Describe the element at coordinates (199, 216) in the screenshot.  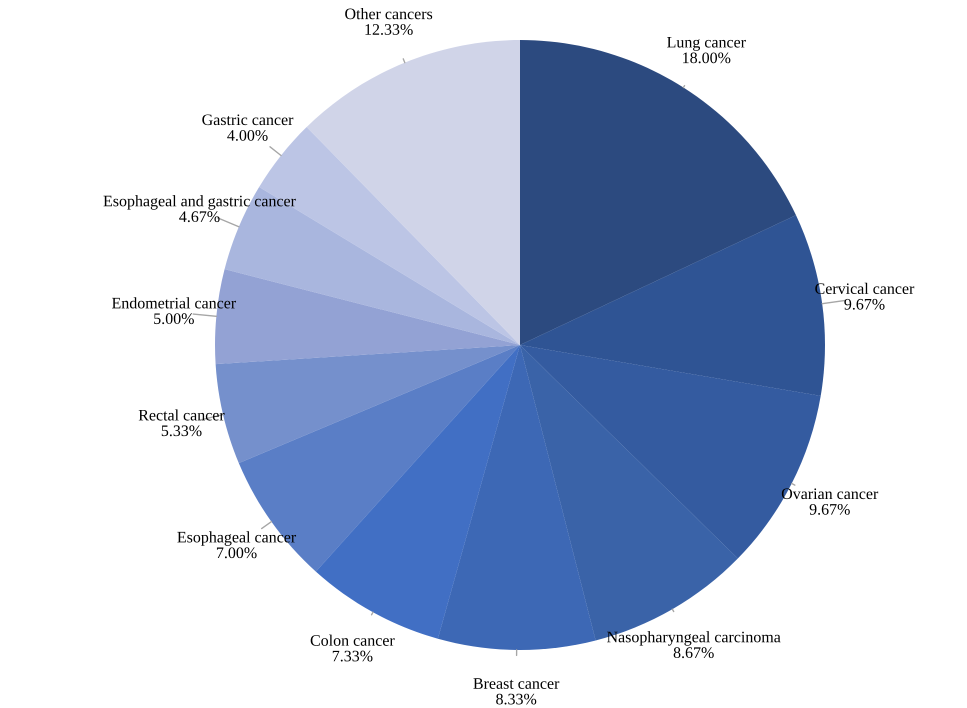
I see `data-label: 4.67%` at that location.